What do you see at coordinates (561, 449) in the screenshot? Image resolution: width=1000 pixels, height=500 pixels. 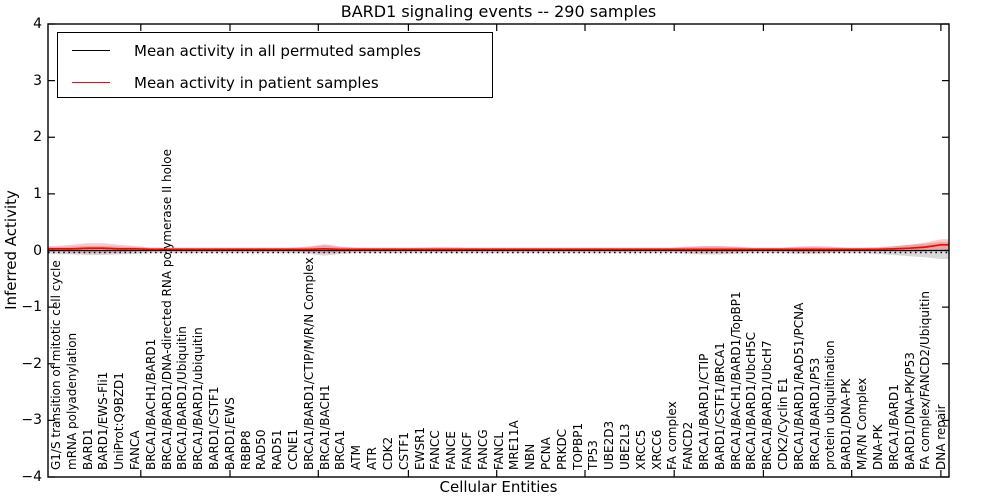 I see `x-tick-label: PRKDC` at bounding box center [561, 449].